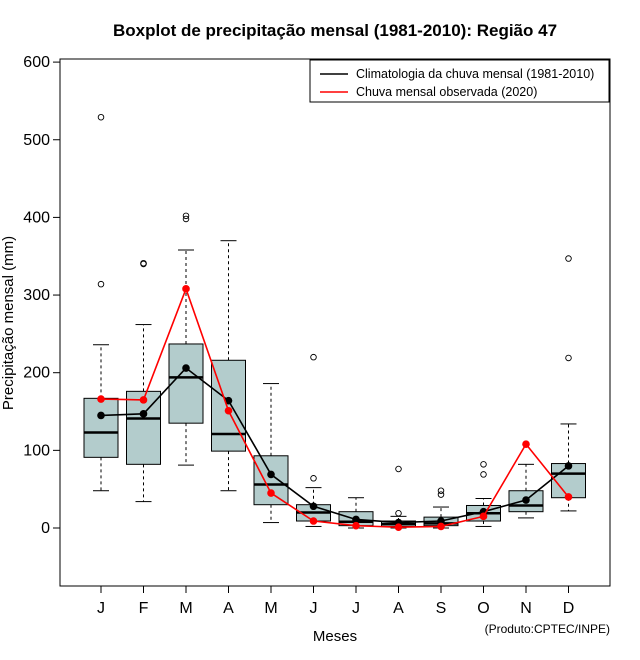 This screenshot has width=640, height=660. I want to click on x-tick-label: S, so click(441, 608).